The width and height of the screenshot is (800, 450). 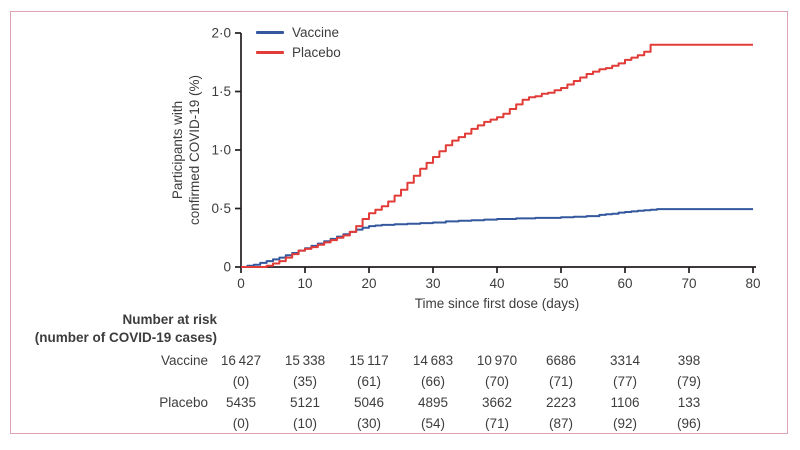 I want to click on risk-cases-placebo-day60: (92), so click(x=624, y=423).